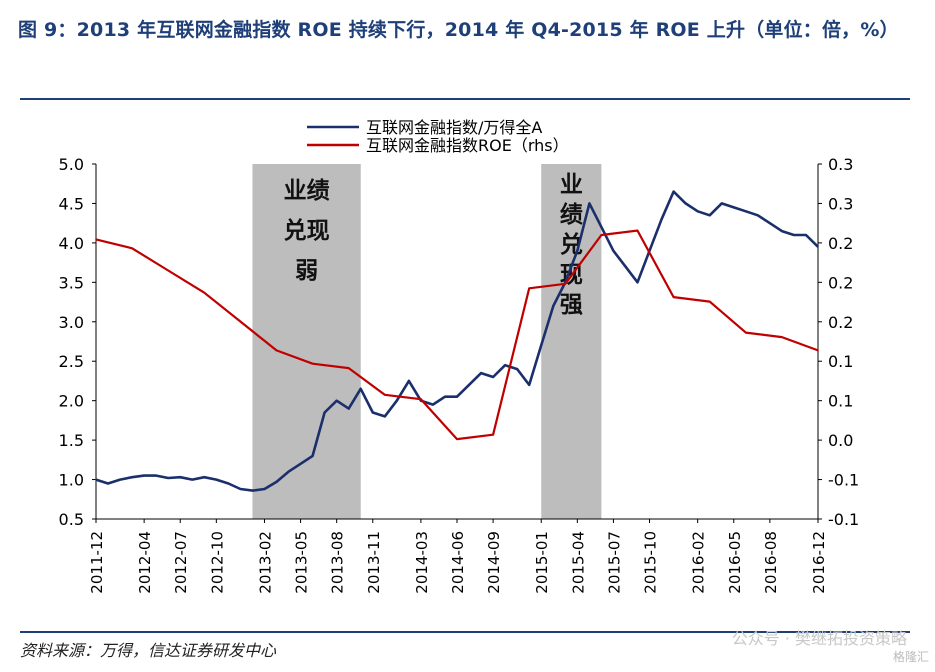 The image size is (935, 672). What do you see at coordinates (306, 271) in the screenshot?
I see `shaded-region-label: 弱` at bounding box center [306, 271].